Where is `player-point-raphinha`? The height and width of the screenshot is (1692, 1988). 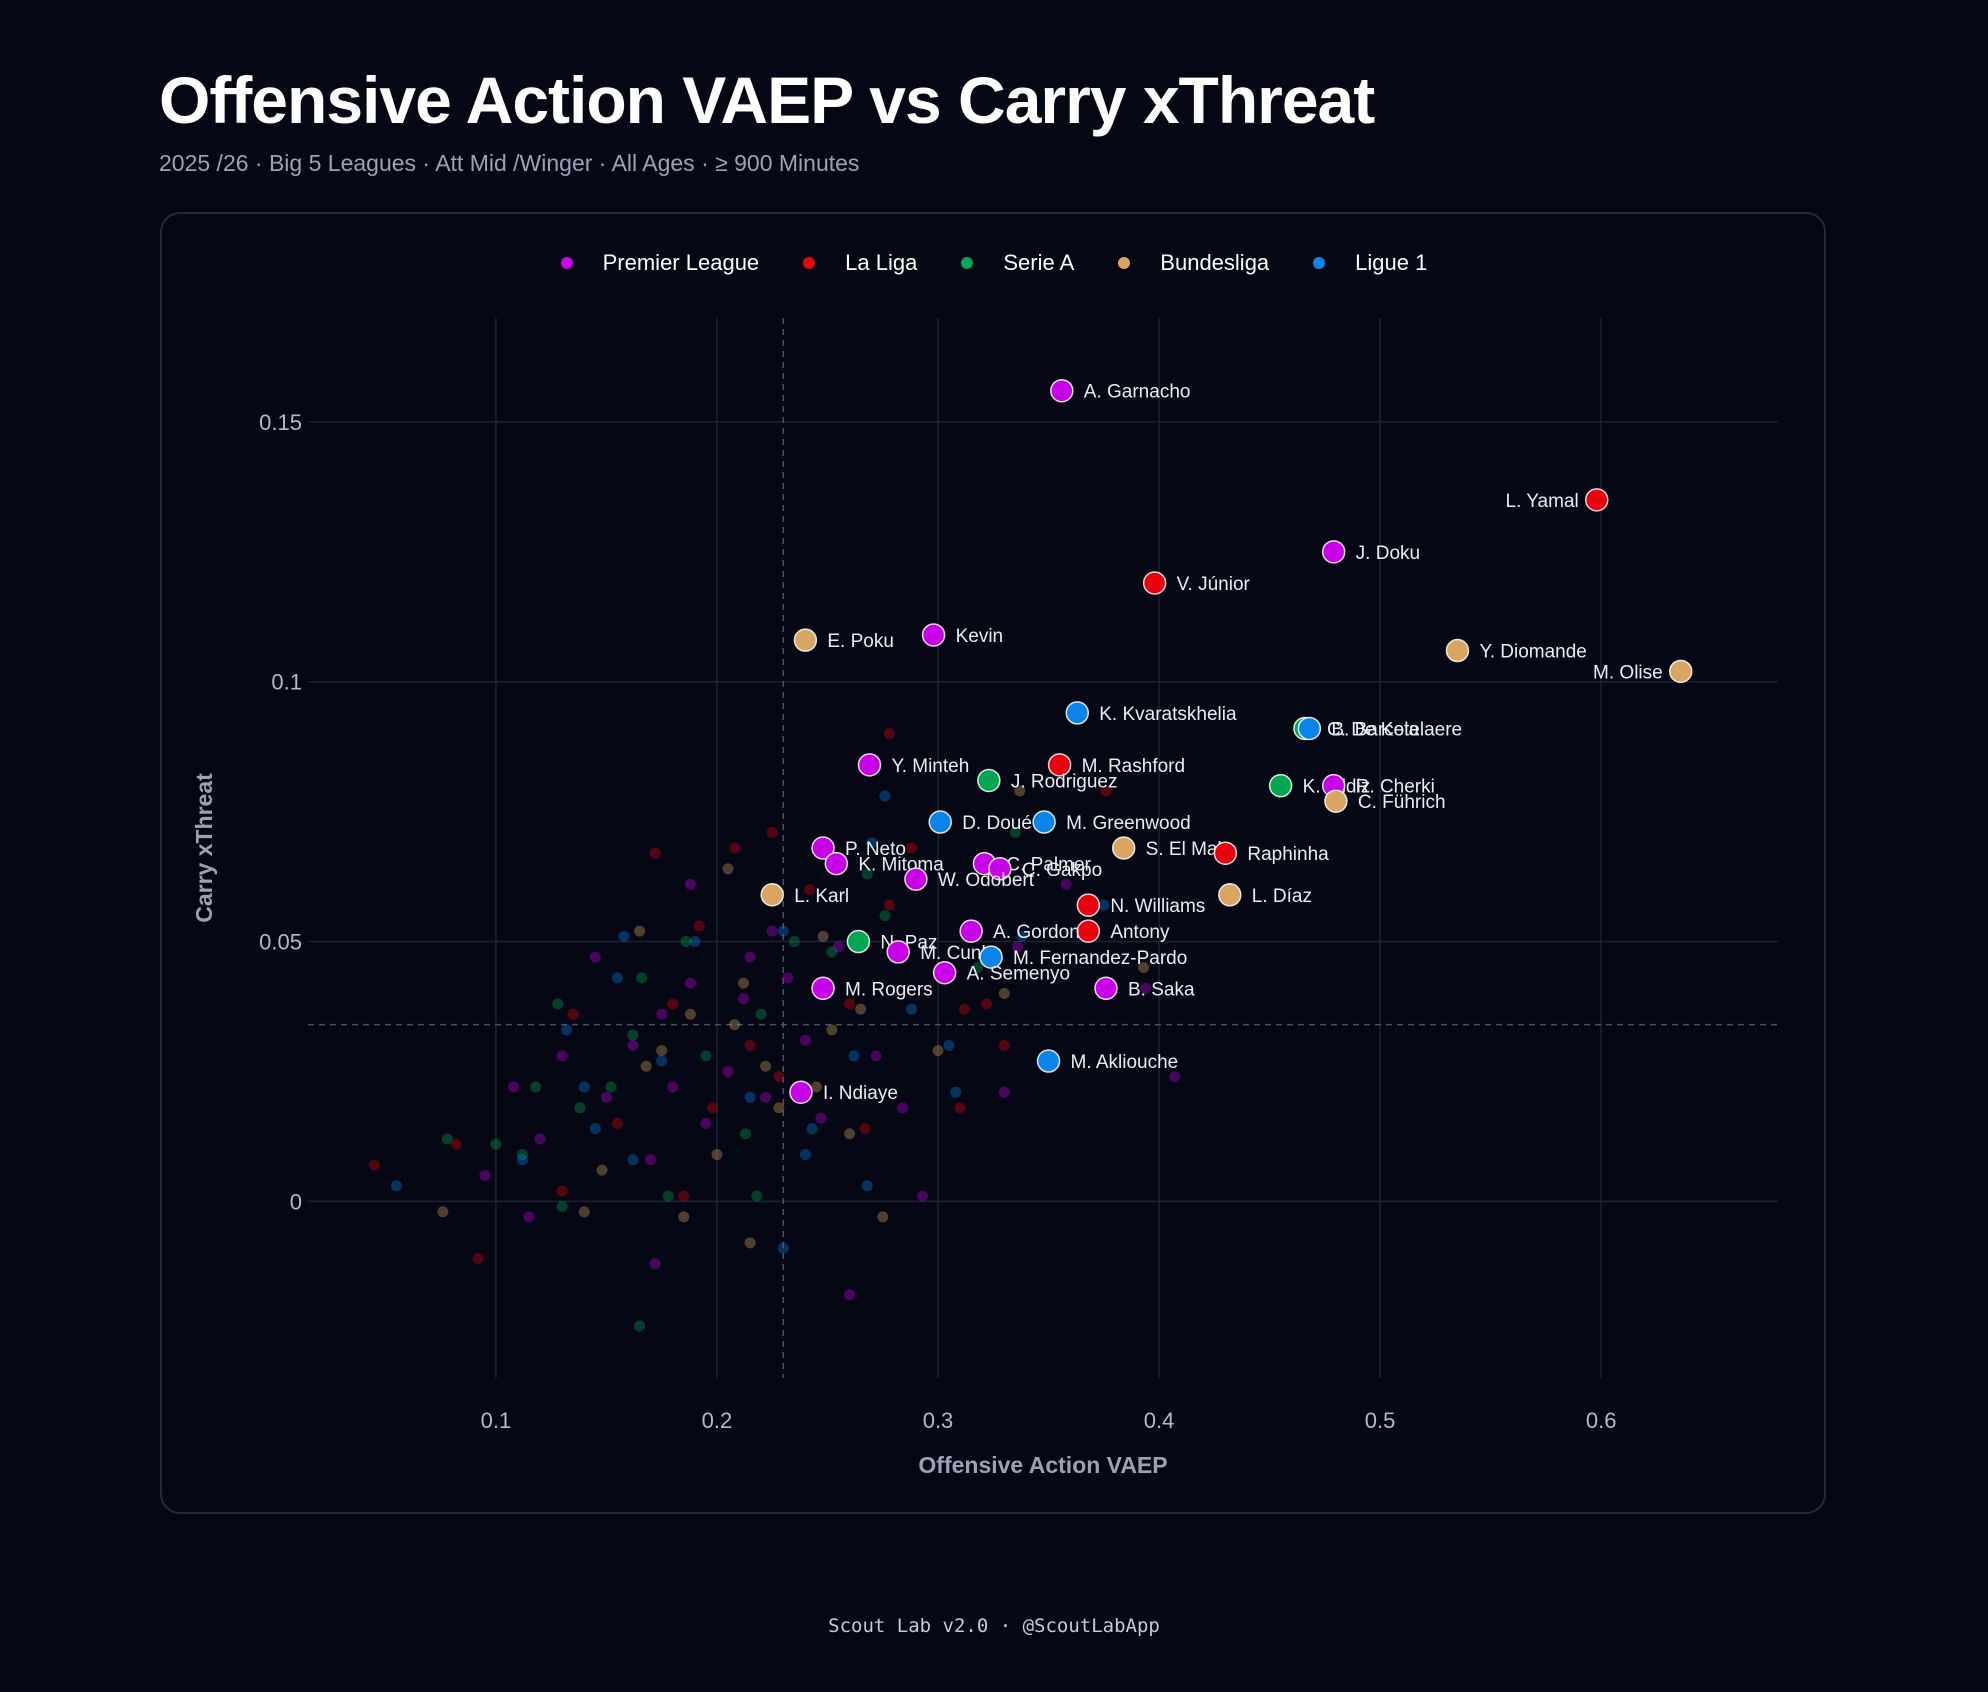 player-point-raphinha is located at coordinates (1225, 853).